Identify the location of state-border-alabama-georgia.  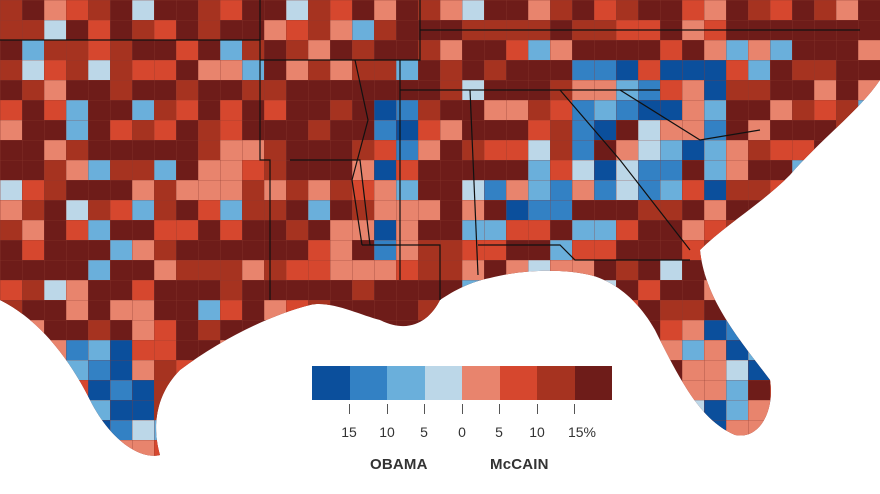
(474, 182).